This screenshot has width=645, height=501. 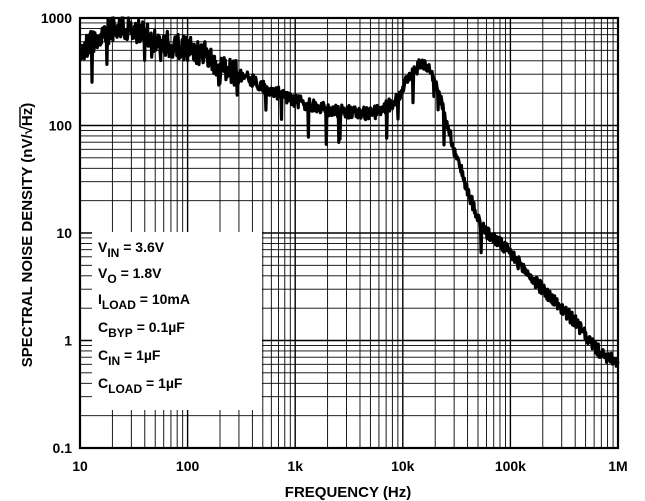 I want to click on legend-subscript: BYP, so click(x=120, y=333).